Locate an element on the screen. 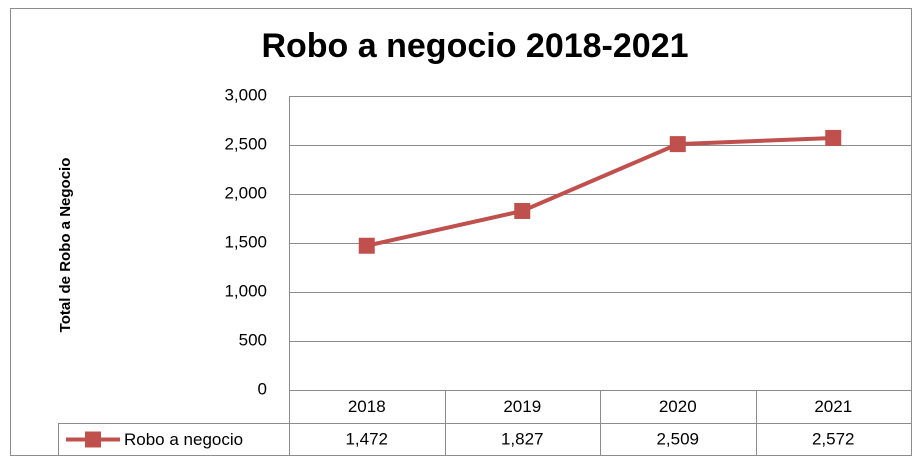  y-tick-label: 2,000 is located at coordinates (245, 192).